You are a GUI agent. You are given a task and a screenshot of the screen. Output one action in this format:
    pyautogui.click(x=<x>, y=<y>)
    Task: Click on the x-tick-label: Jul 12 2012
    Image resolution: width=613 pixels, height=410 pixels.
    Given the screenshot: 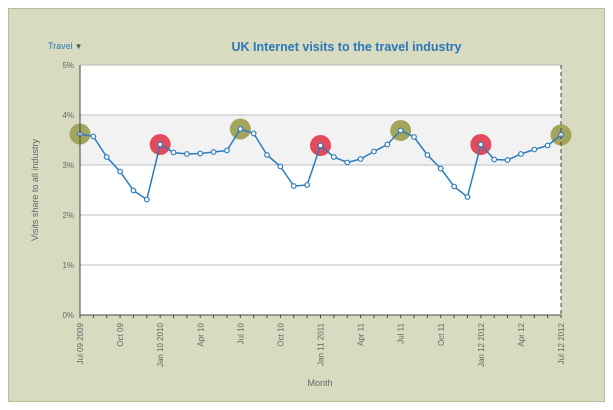 What is the action you would take?
    pyautogui.click(x=561, y=343)
    